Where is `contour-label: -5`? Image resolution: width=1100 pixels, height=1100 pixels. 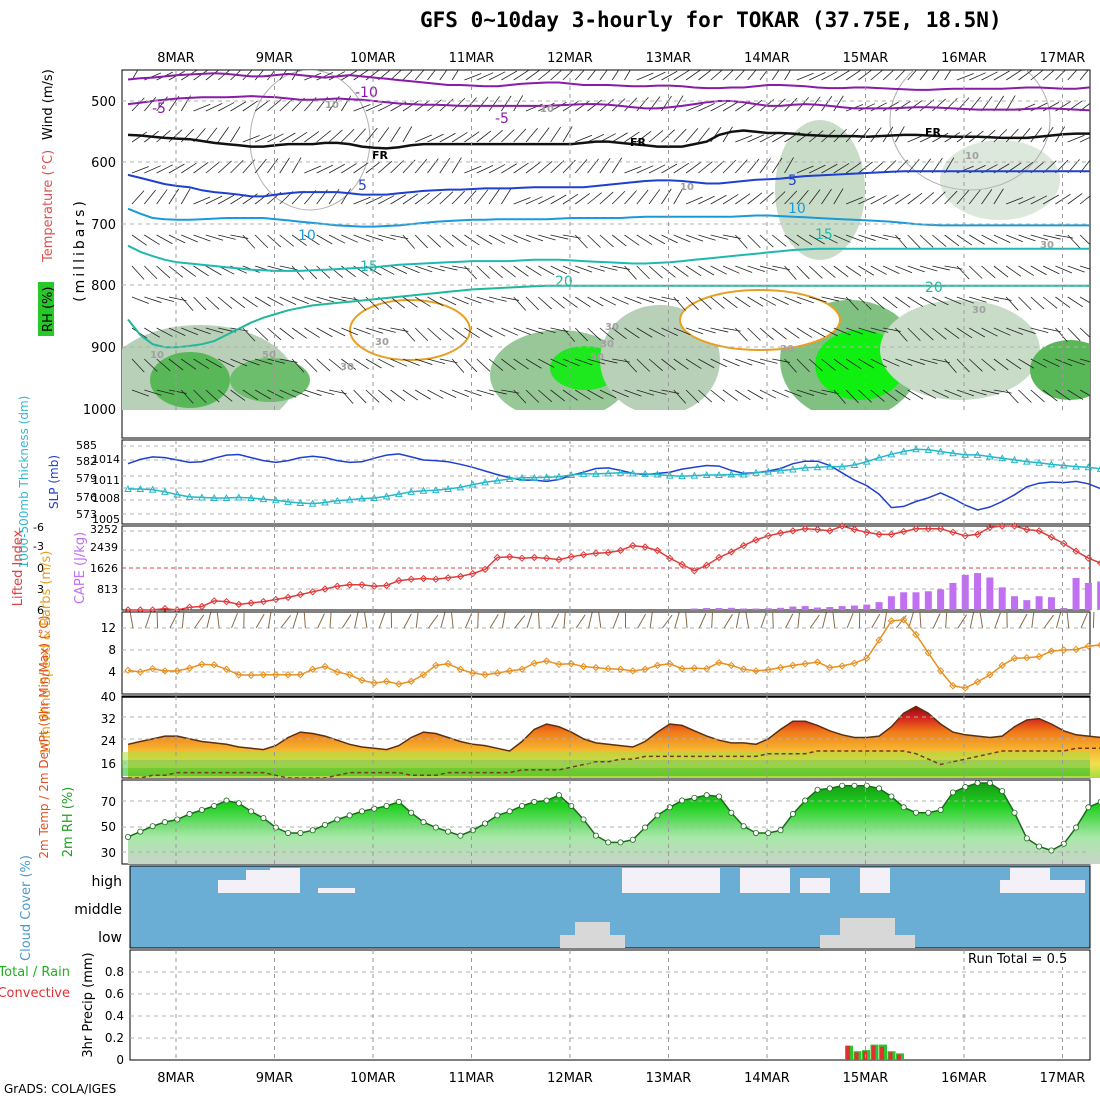 contour-label: -5 is located at coordinates (159, 109).